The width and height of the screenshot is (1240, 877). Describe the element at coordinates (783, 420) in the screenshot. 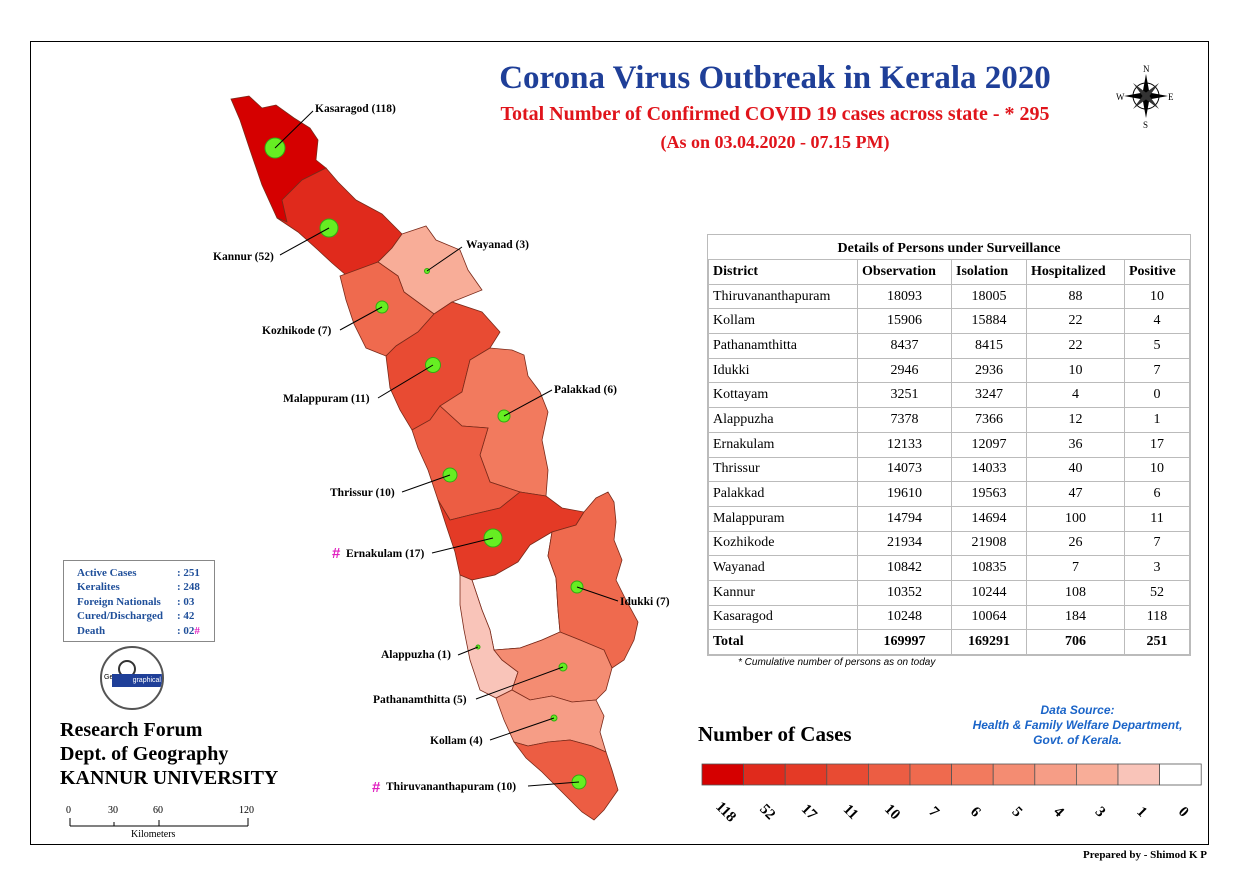

I see `table-cell: Alappuzha` at that location.